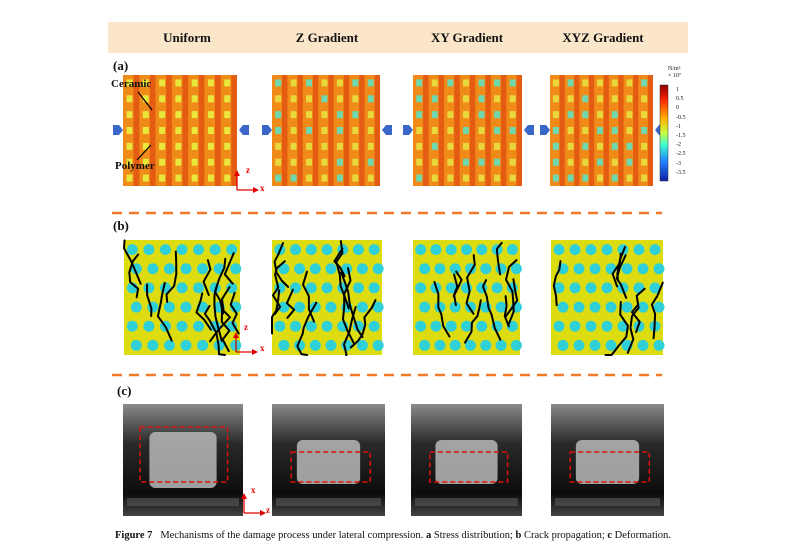  Describe the element at coordinates (135, 166) in the screenshot. I see `polymer-label: Polymer` at that location.